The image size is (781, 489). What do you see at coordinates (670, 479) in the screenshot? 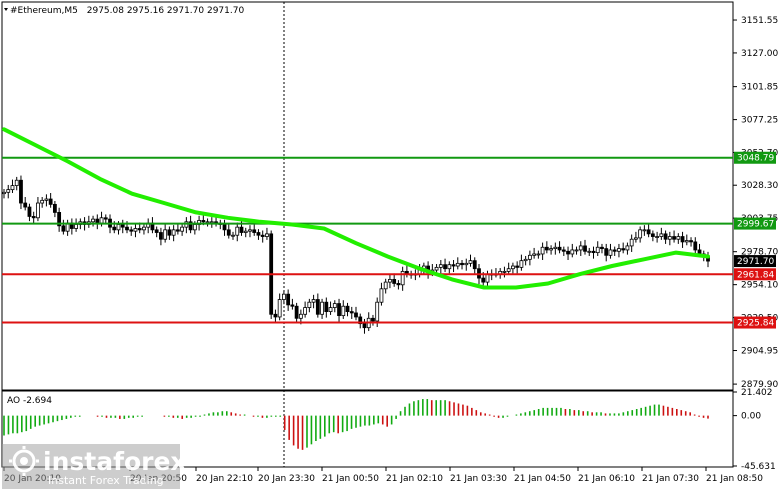
I see `time-tick-label: 21 Jan 07:30` at bounding box center [670, 479].